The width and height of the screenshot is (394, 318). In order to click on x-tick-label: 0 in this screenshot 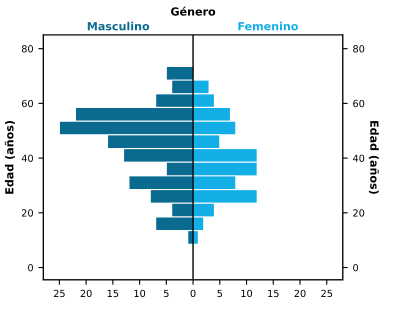, I will do `click(193, 294)`.